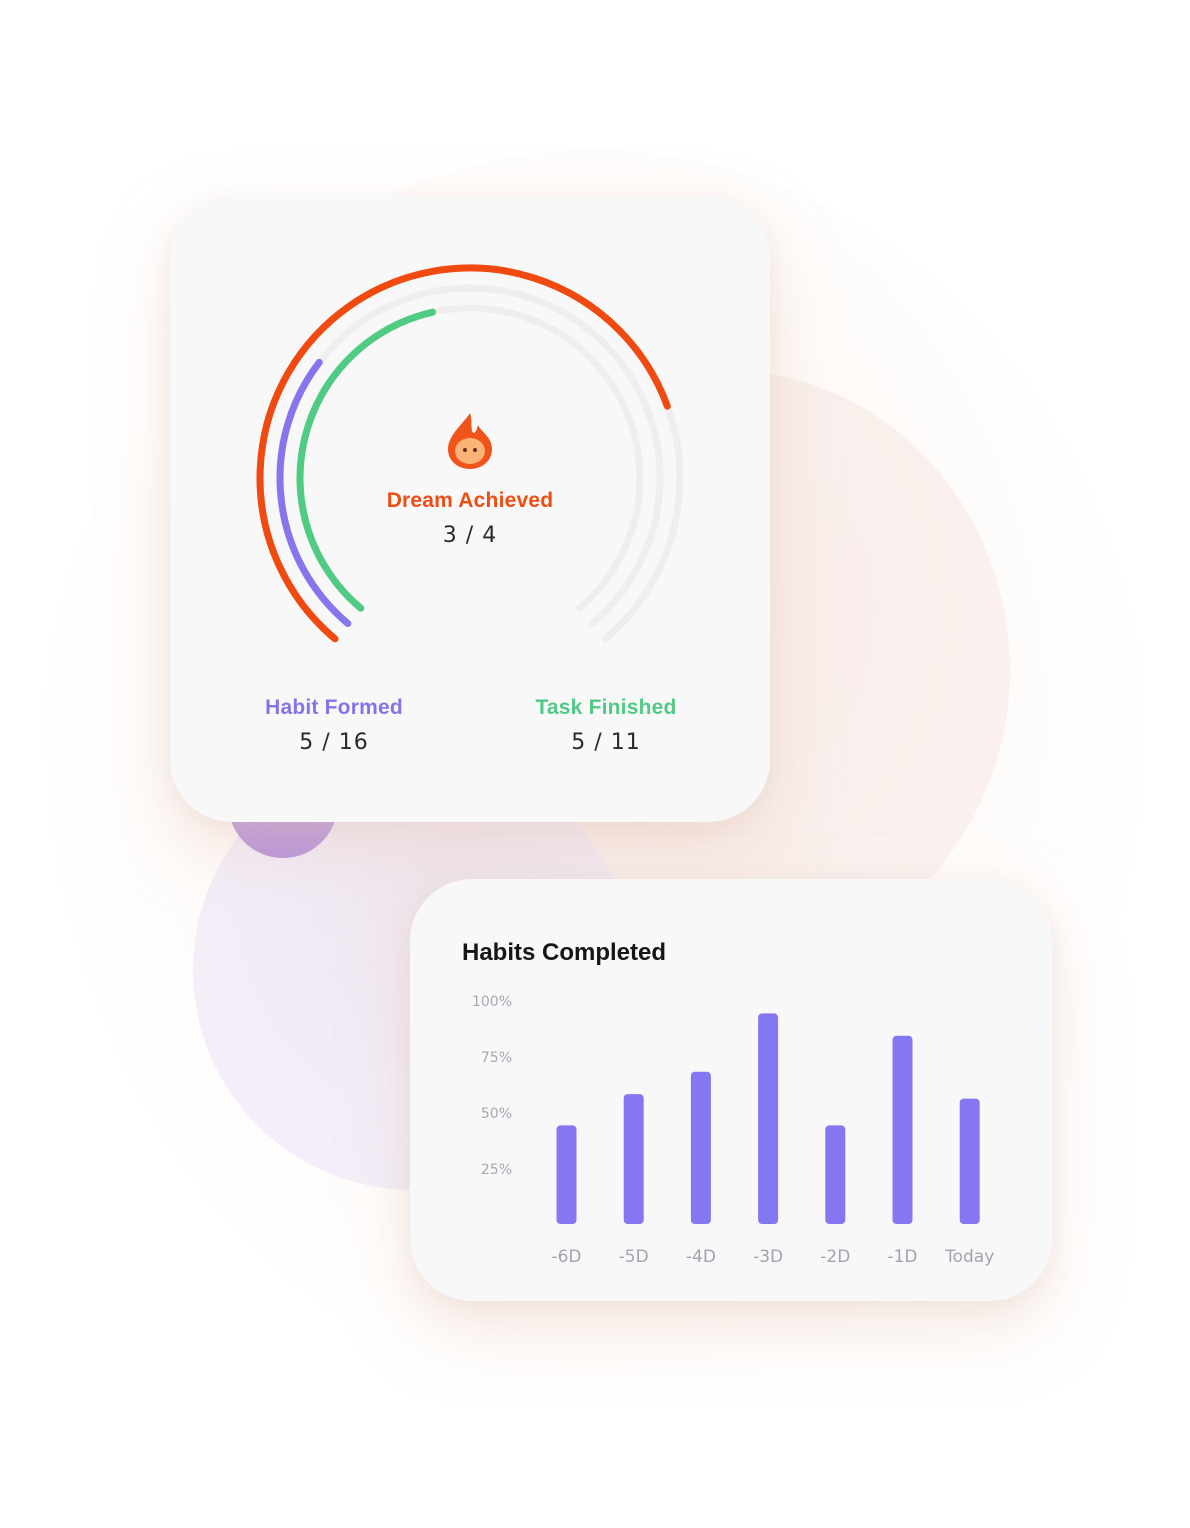 The image size is (1190, 1528). What do you see at coordinates (470, 441) in the screenshot?
I see `flame-mascot-icon` at bounding box center [470, 441].